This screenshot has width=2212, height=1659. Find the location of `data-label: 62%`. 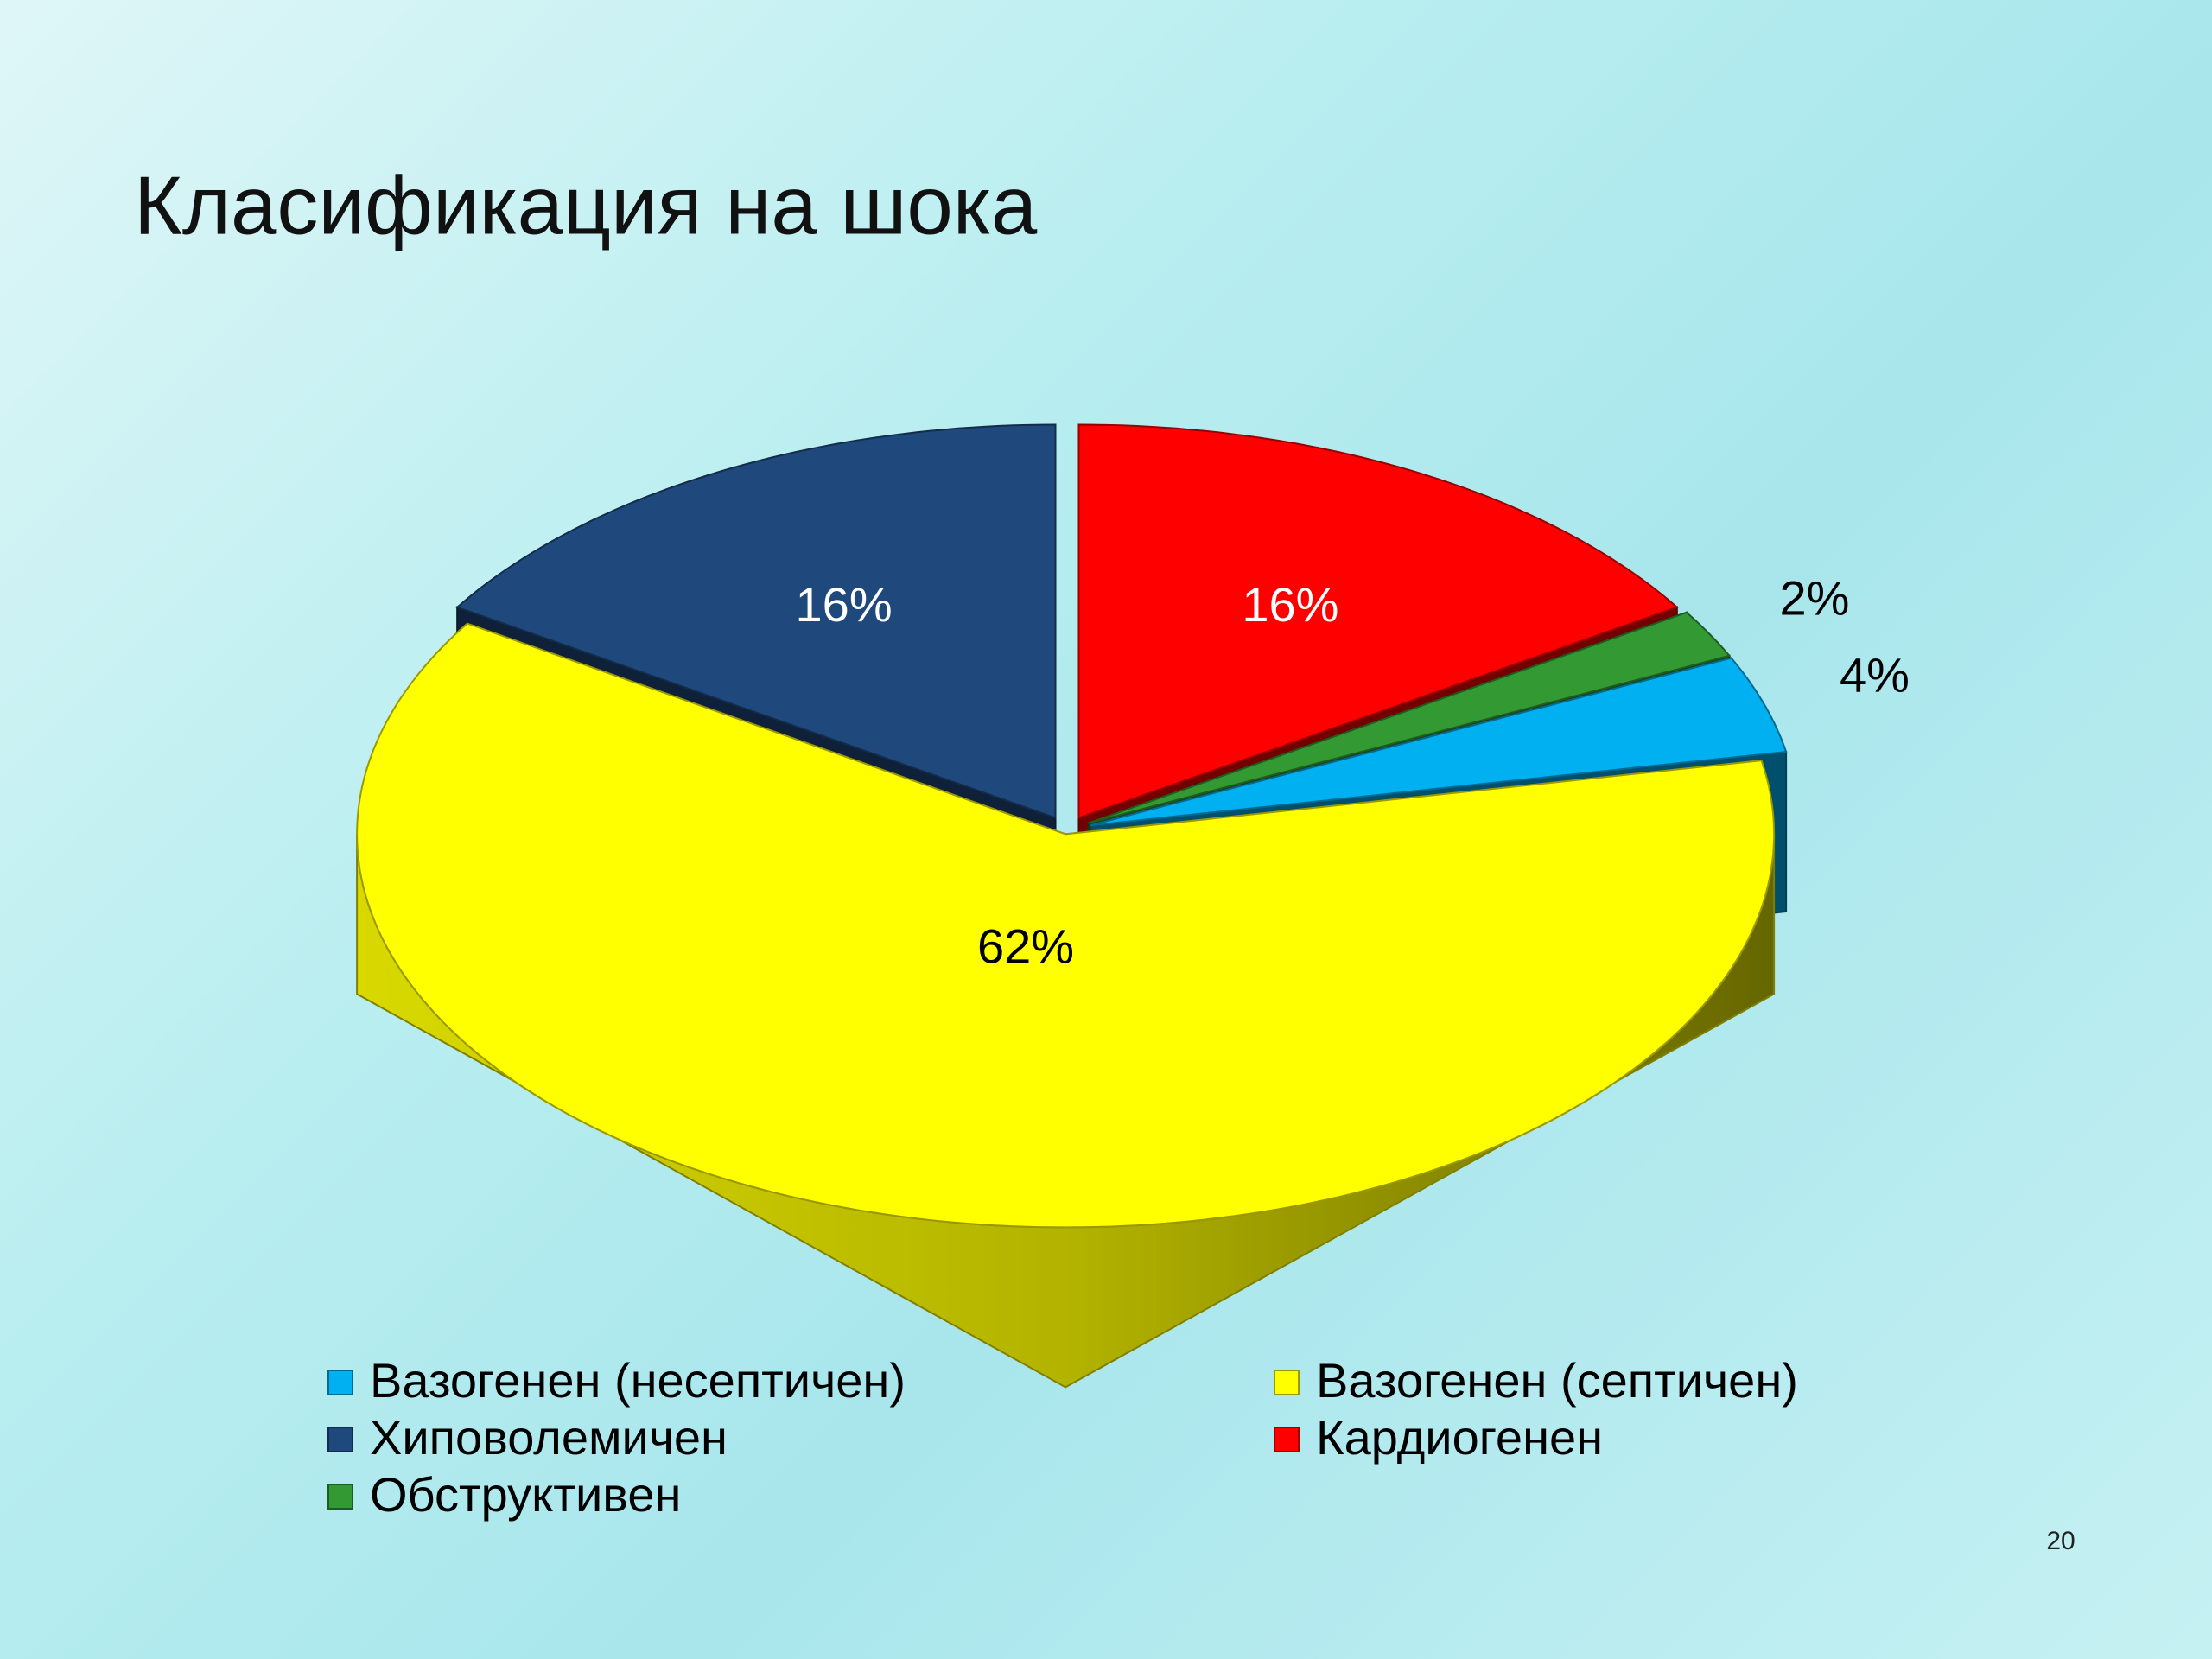

data-label: 62% is located at coordinates (1025, 945).